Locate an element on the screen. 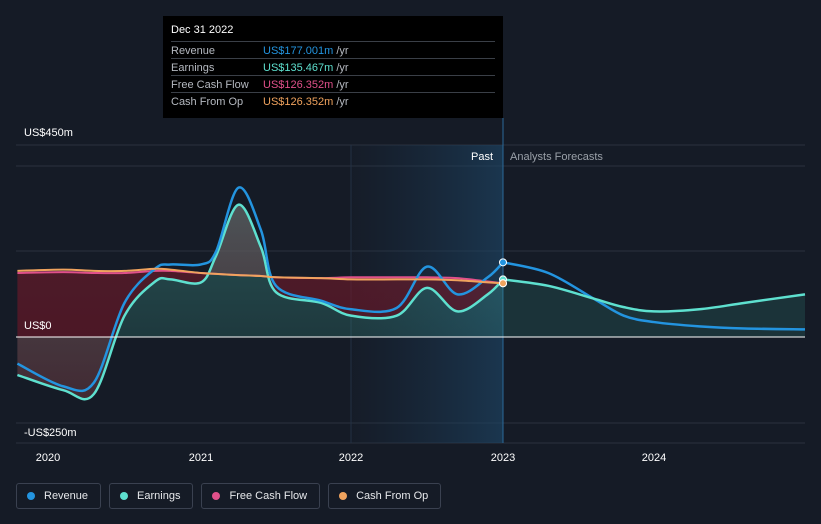 The width and height of the screenshot is (821, 524). earnings-forecast-line is located at coordinates (654, 295).